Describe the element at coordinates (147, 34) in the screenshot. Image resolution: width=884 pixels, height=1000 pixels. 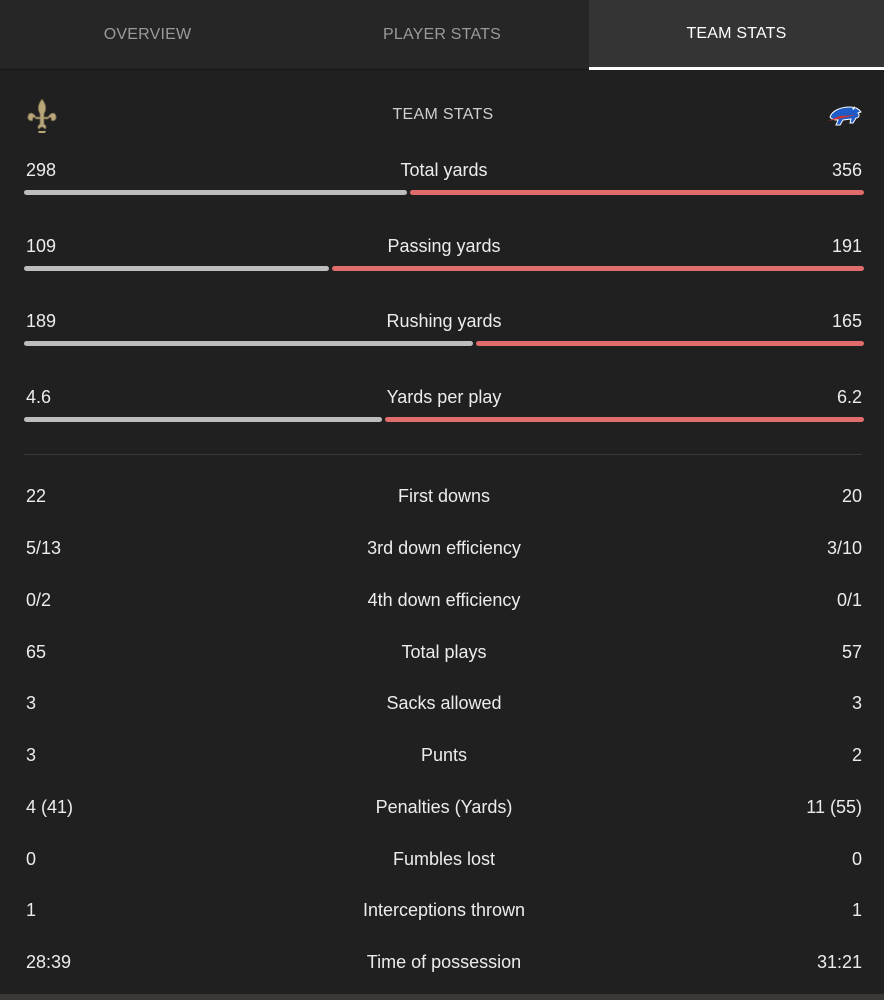
I see `tab-overview: OVERVIEW` at that location.